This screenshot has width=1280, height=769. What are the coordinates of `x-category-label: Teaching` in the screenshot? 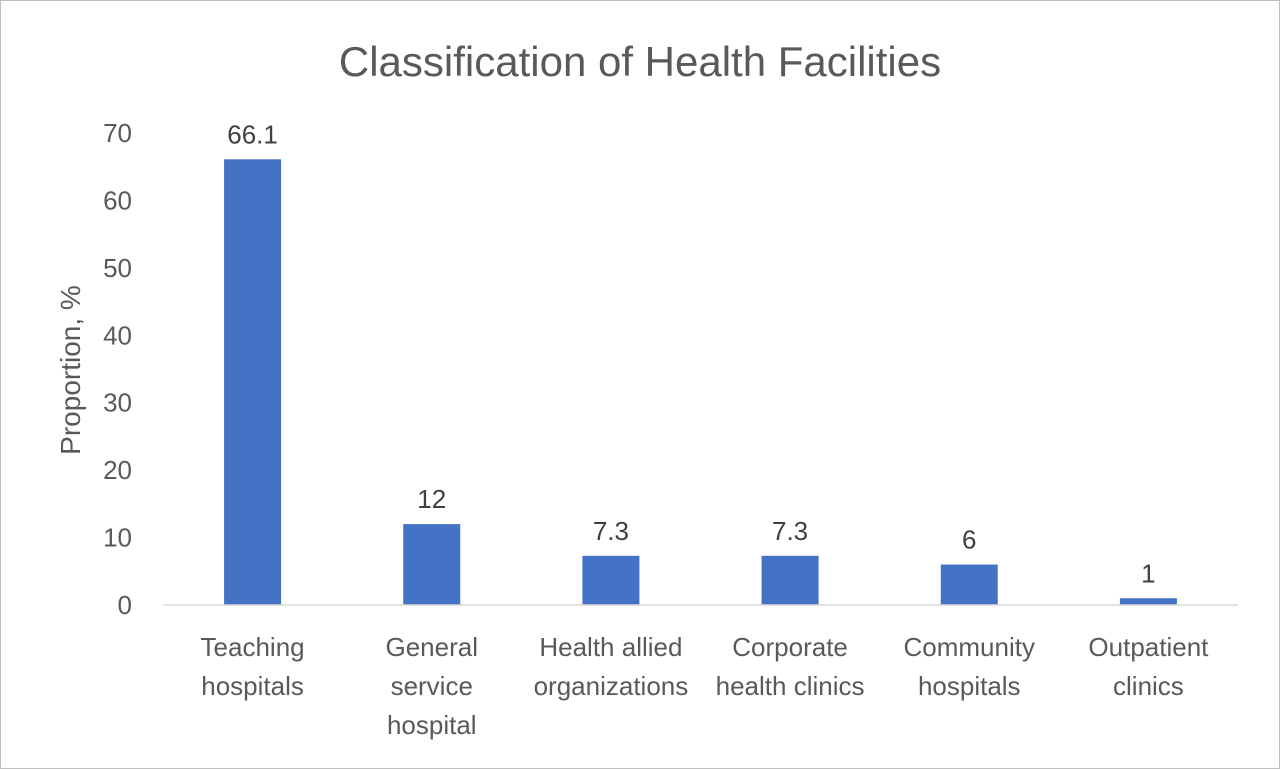 It's located at (253, 647).